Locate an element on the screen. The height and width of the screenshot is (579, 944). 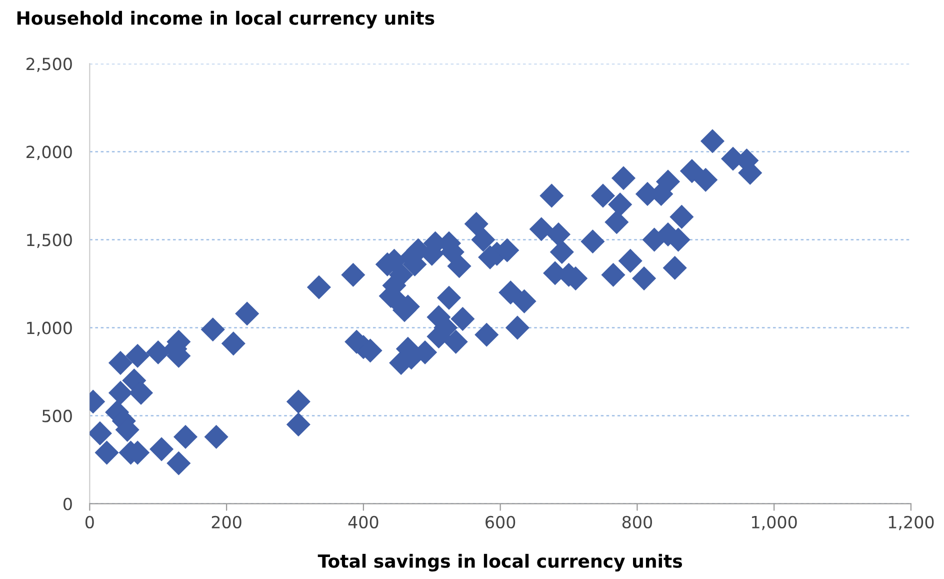
x-tick-label: 200 is located at coordinates (227, 522).